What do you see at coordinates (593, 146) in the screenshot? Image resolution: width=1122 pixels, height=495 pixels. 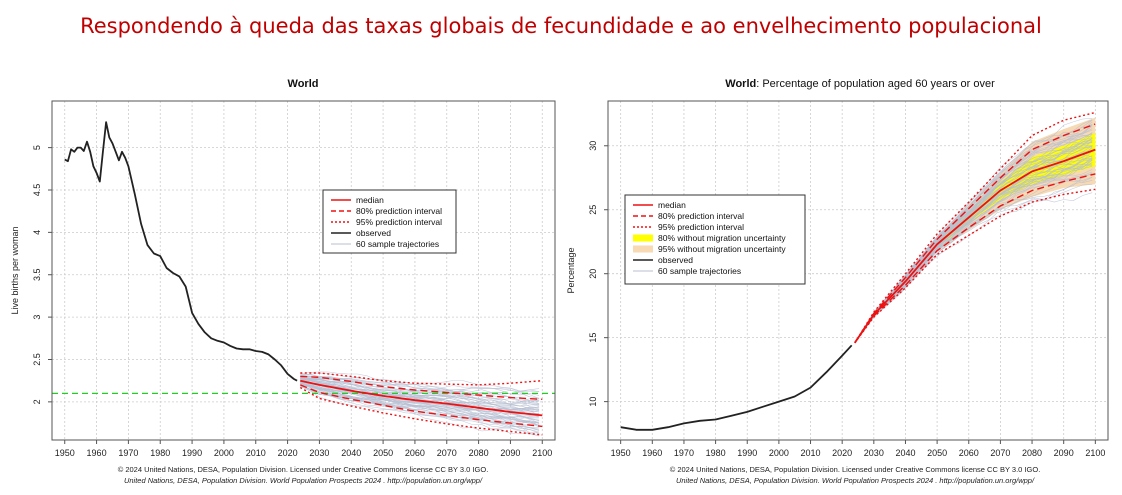 I see `y-tick-label: 30` at bounding box center [593, 146].